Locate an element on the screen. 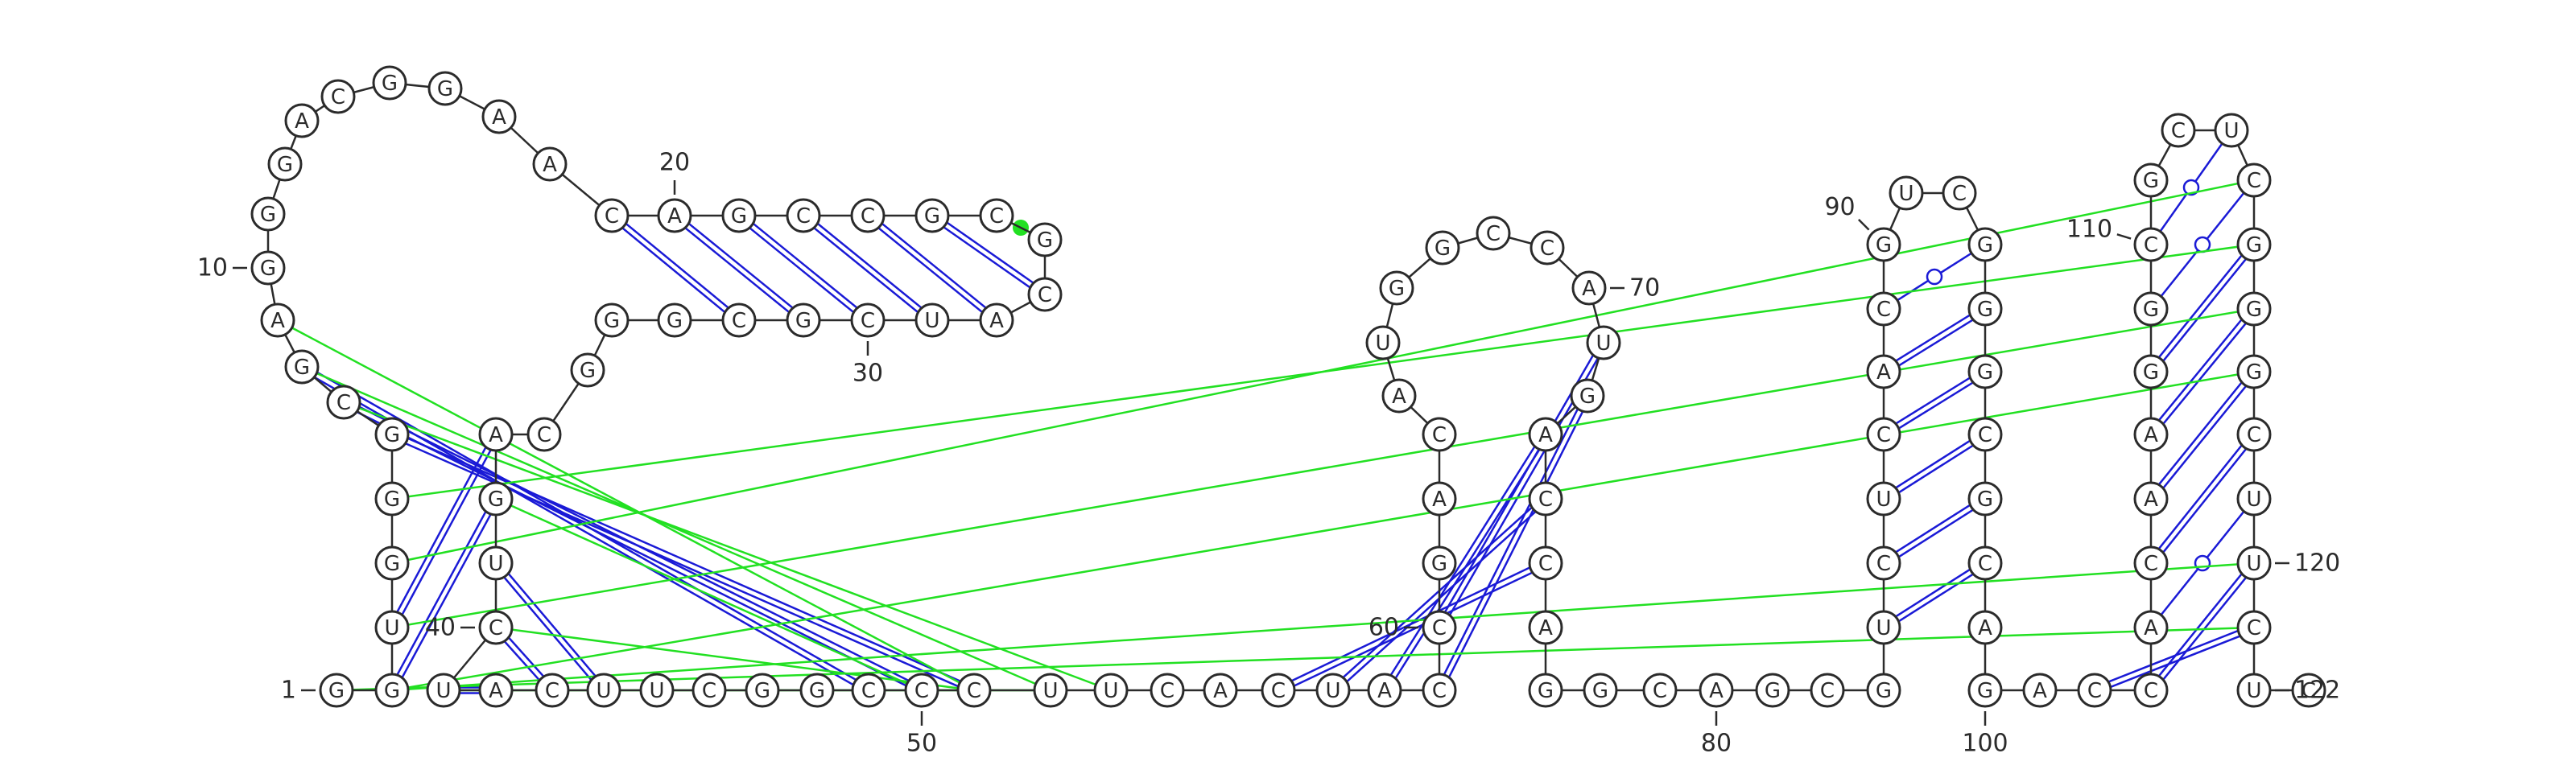 Image resolution: width=2576 pixels, height=782 pixels. nucleotide-83: G is located at coordinates (1883, 690).